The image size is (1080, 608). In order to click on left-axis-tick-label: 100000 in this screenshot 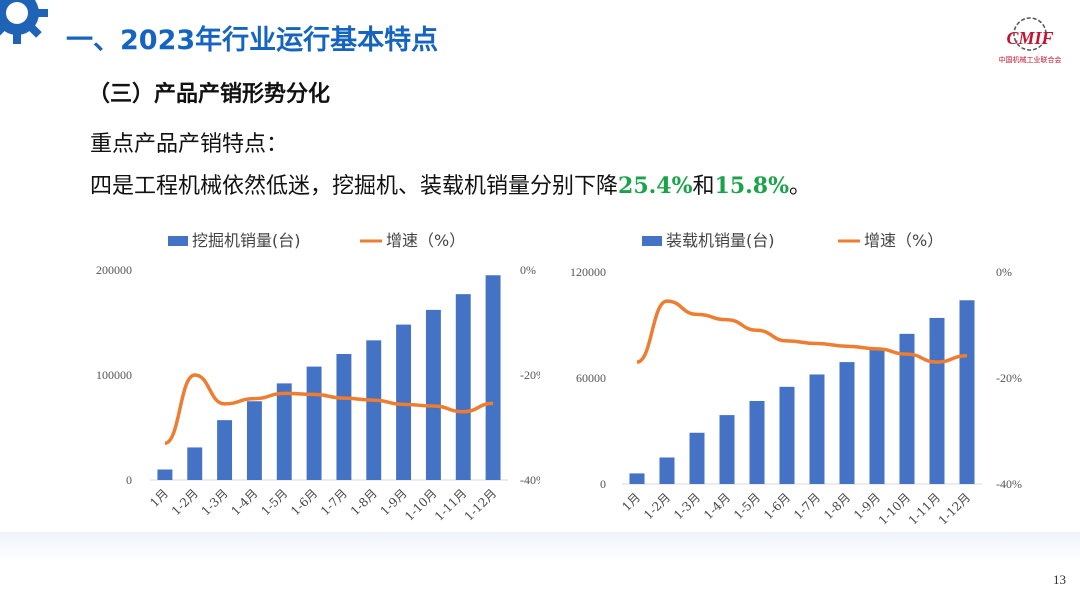, I will do `click(114, 375)`.